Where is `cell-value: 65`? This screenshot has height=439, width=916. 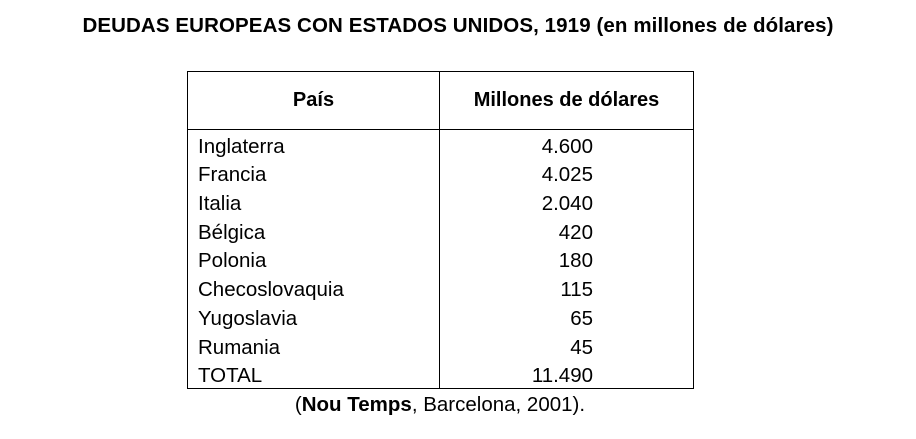 cell-value: 65 is located at coordinates (566, 316).